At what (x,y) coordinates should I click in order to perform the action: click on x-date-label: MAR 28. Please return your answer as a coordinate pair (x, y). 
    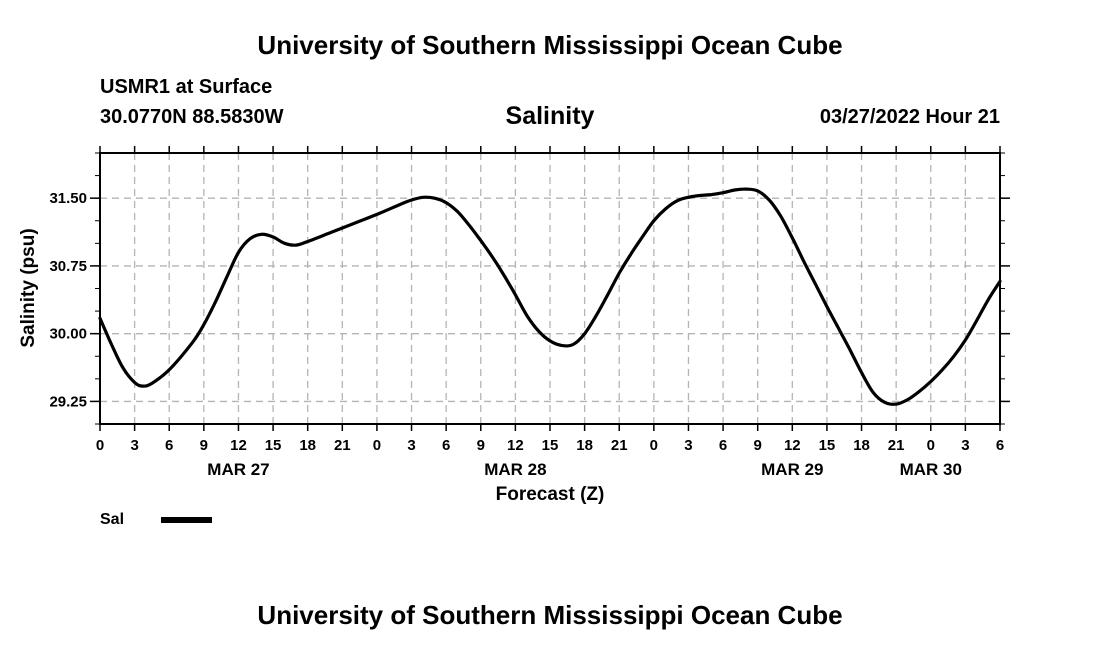
    Looking at the image, I should click on (515, 469).